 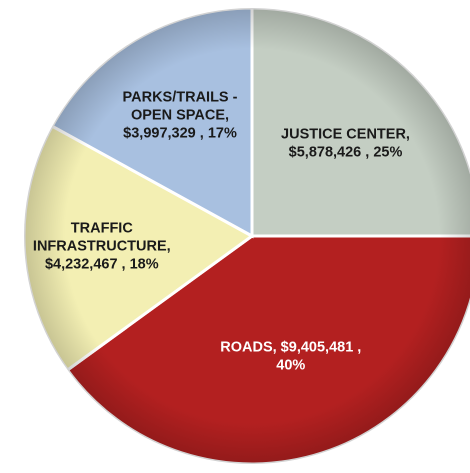 What do you see at coordinates (290, 365) in the screenshot?
I see `pie-slice-label-line: 40%` at bounding box center [290, 365].